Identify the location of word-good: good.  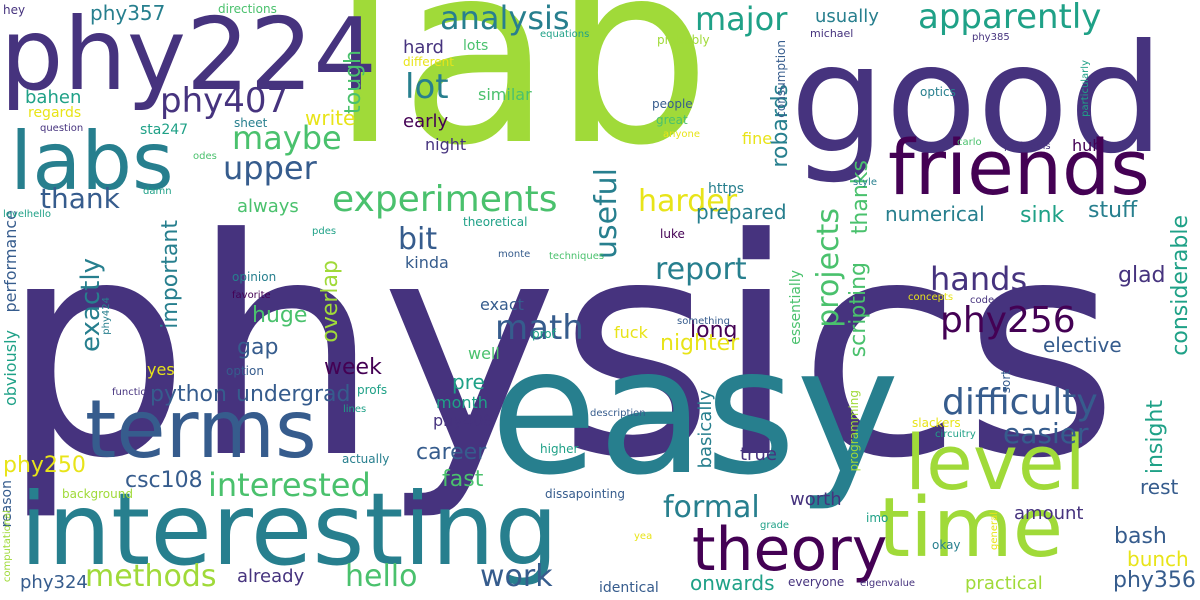
(977, 100).